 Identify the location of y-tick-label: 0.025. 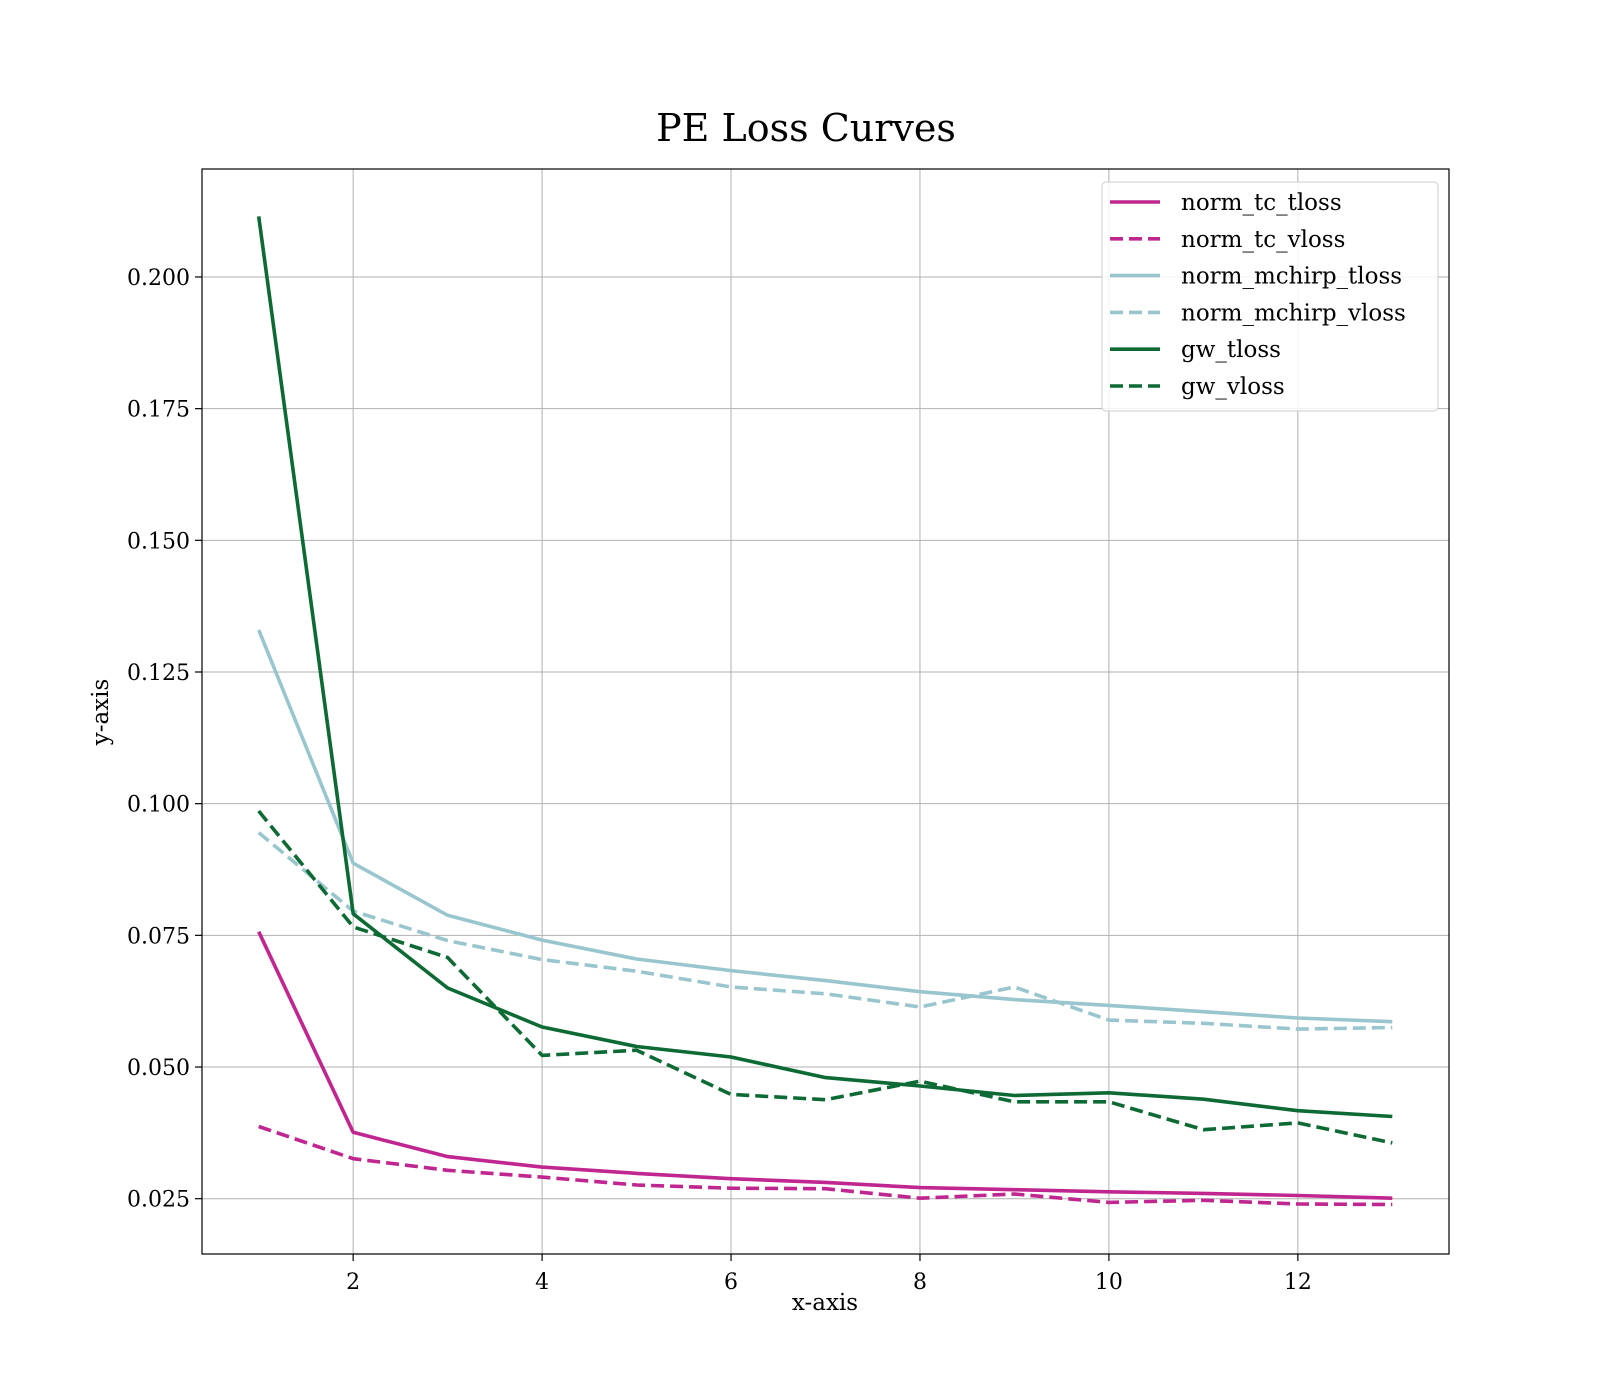
(158, 1200).